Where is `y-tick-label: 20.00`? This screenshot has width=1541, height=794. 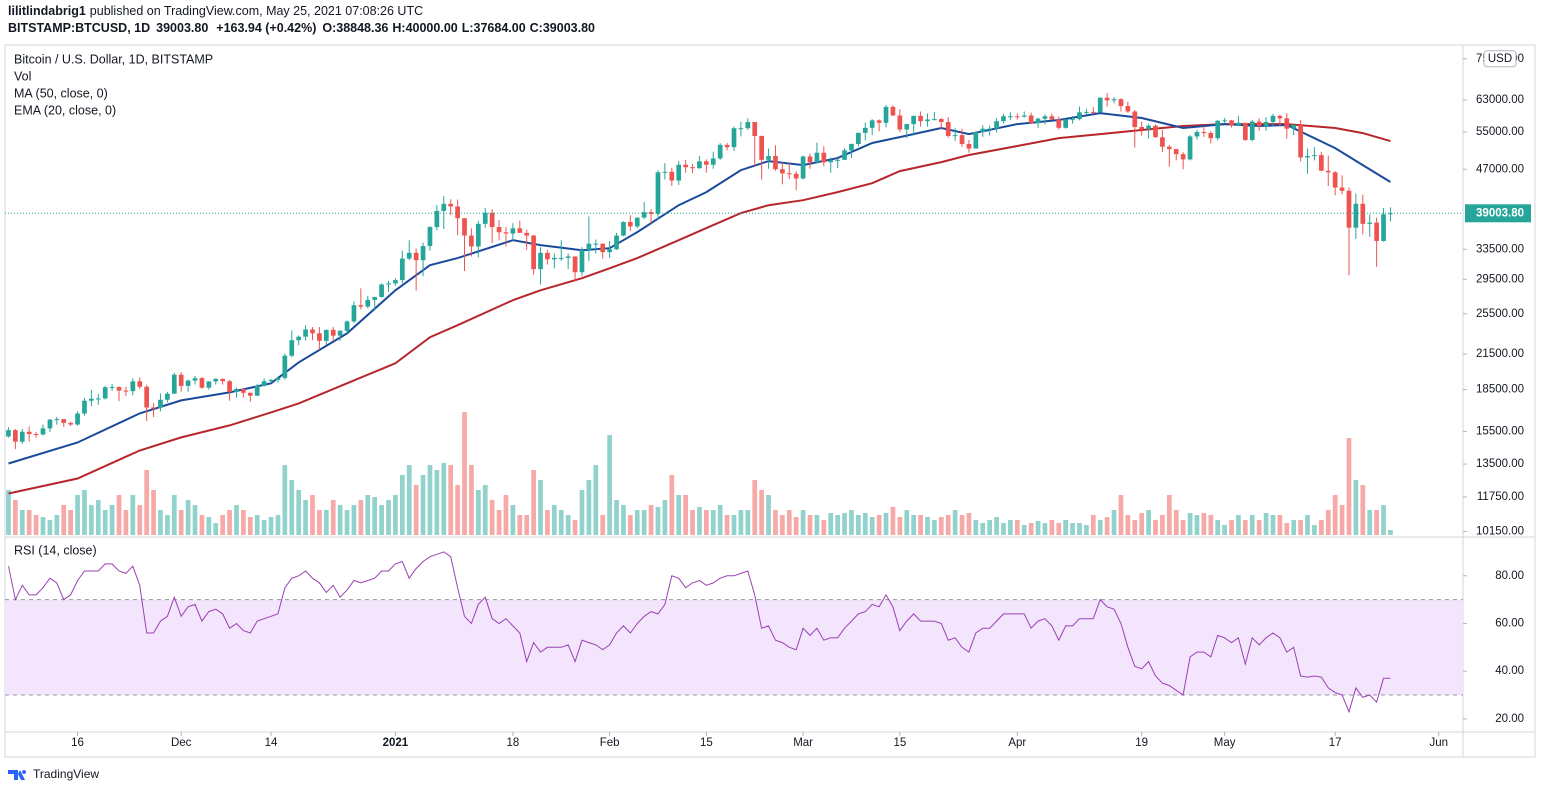
y-tick-label: 20.00 is located at coordinates (1509, 719).